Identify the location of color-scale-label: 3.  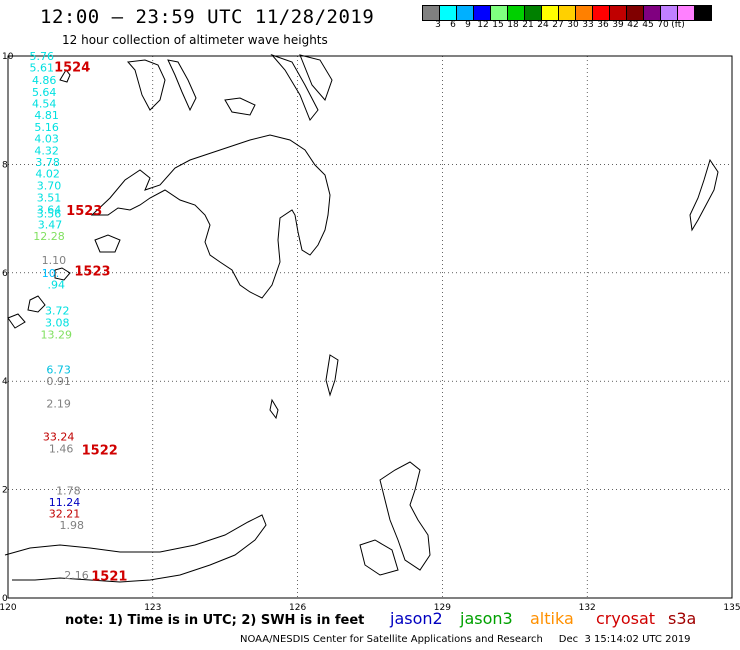
(438, 25).